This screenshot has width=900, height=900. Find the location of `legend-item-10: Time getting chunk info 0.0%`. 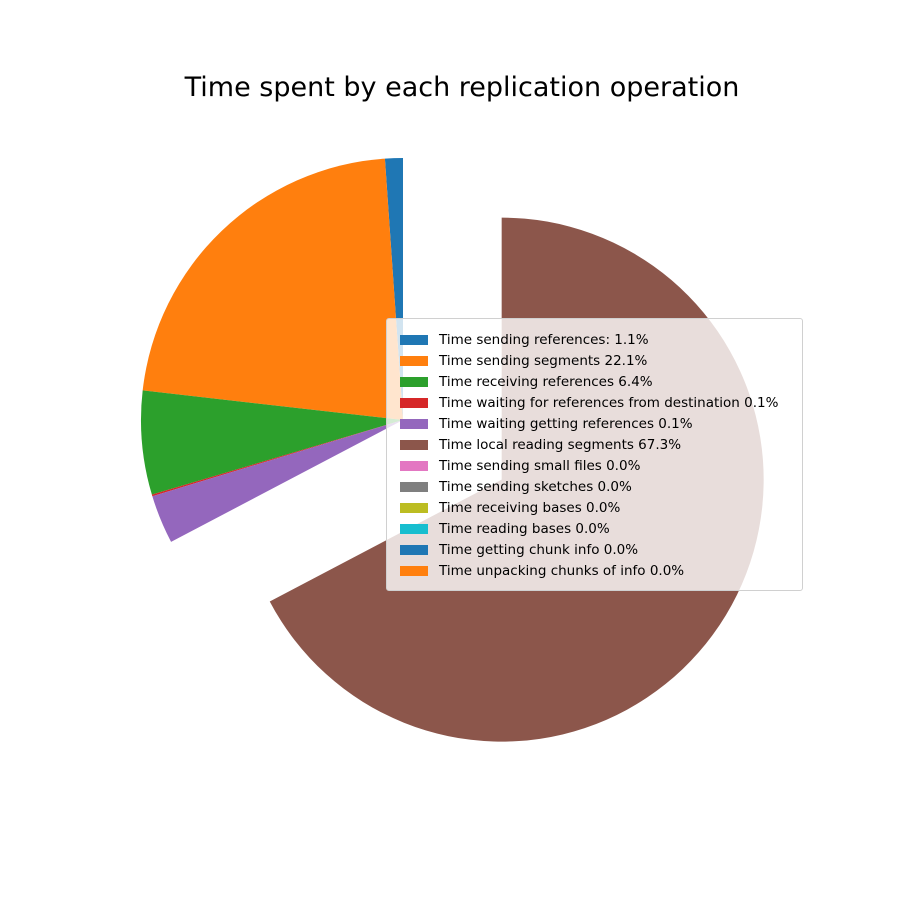

legend-item-10: Time getting chunk info 0.0% is located at coordinates (601, 549).